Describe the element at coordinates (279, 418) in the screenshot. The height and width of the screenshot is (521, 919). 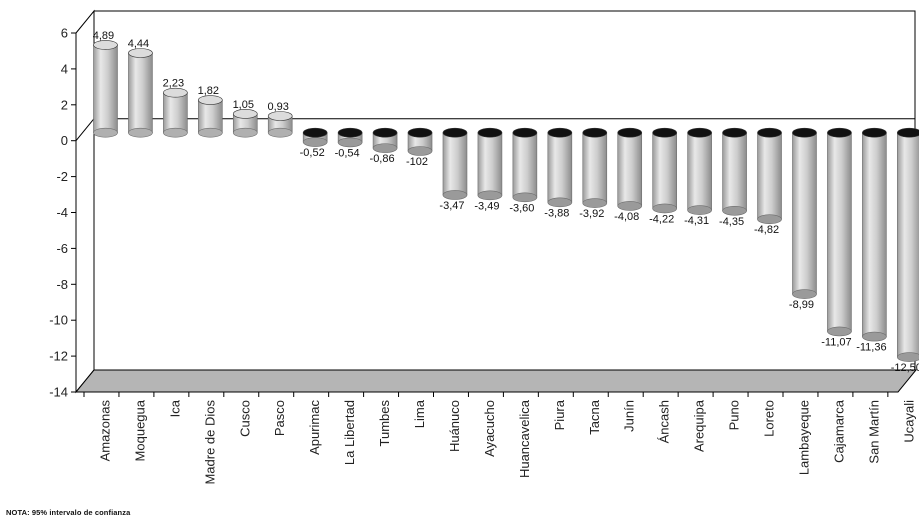
I see `category-label: Pasco` at that location.